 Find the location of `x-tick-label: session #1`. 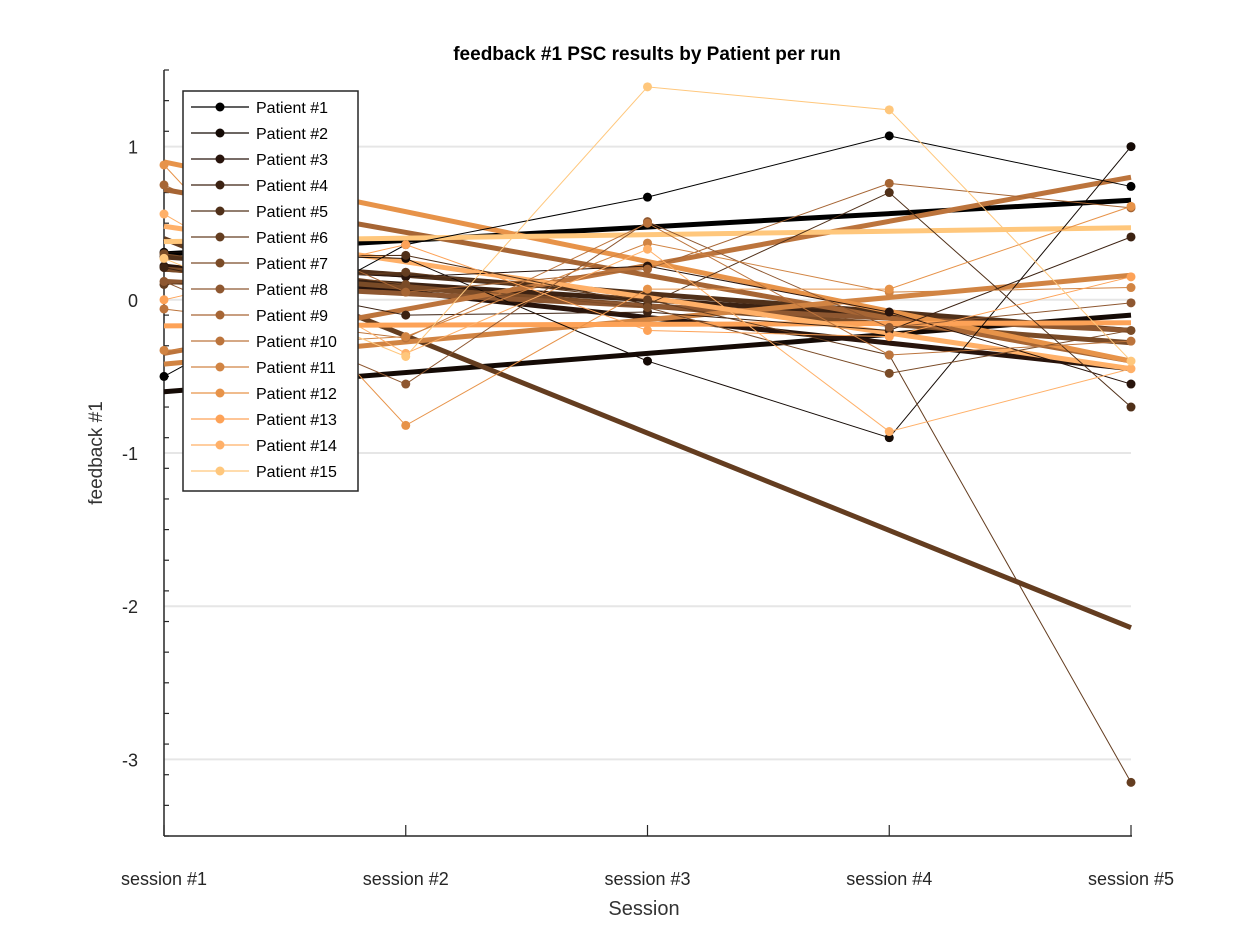

x-tick-label: session #1 is located at coordinates (164, 879).